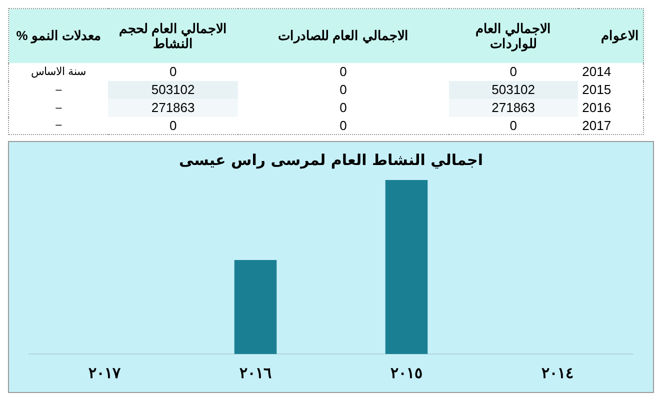 Image resolution: width=663 pixels, height=404 pixels. What do you see at coordinates (105, 373) in the screenshot?
I see `x-tick-label: ٢٠١٧` at bounding box center [105, 373].